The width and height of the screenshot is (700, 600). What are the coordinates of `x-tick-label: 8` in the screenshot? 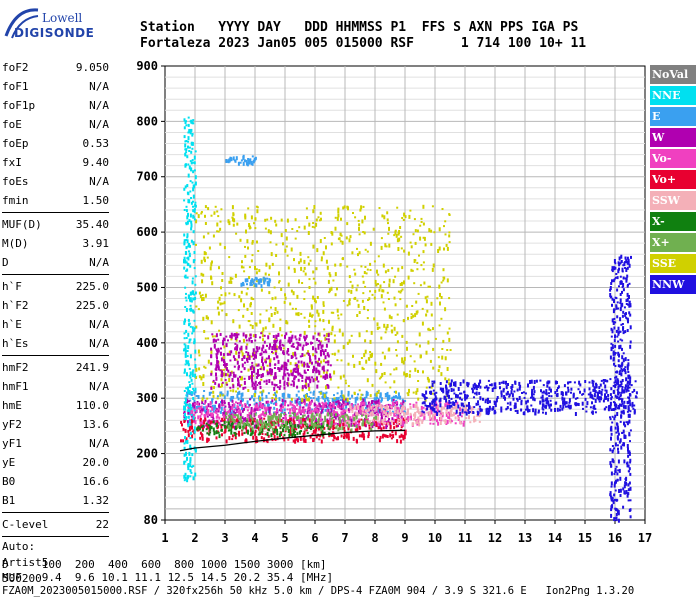 It's located at (374, 538).